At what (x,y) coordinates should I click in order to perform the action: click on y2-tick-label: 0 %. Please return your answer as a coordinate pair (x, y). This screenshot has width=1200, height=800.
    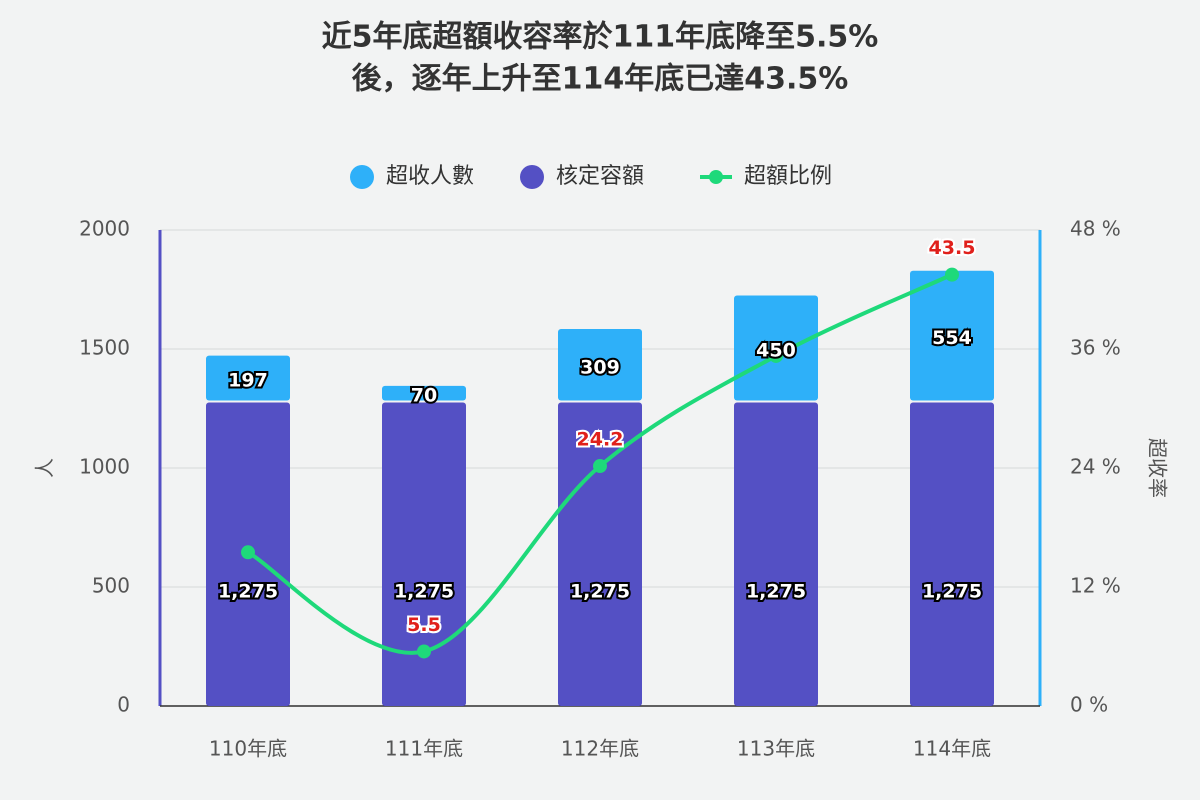
    Looking at the image, I should click on (1089, 705).